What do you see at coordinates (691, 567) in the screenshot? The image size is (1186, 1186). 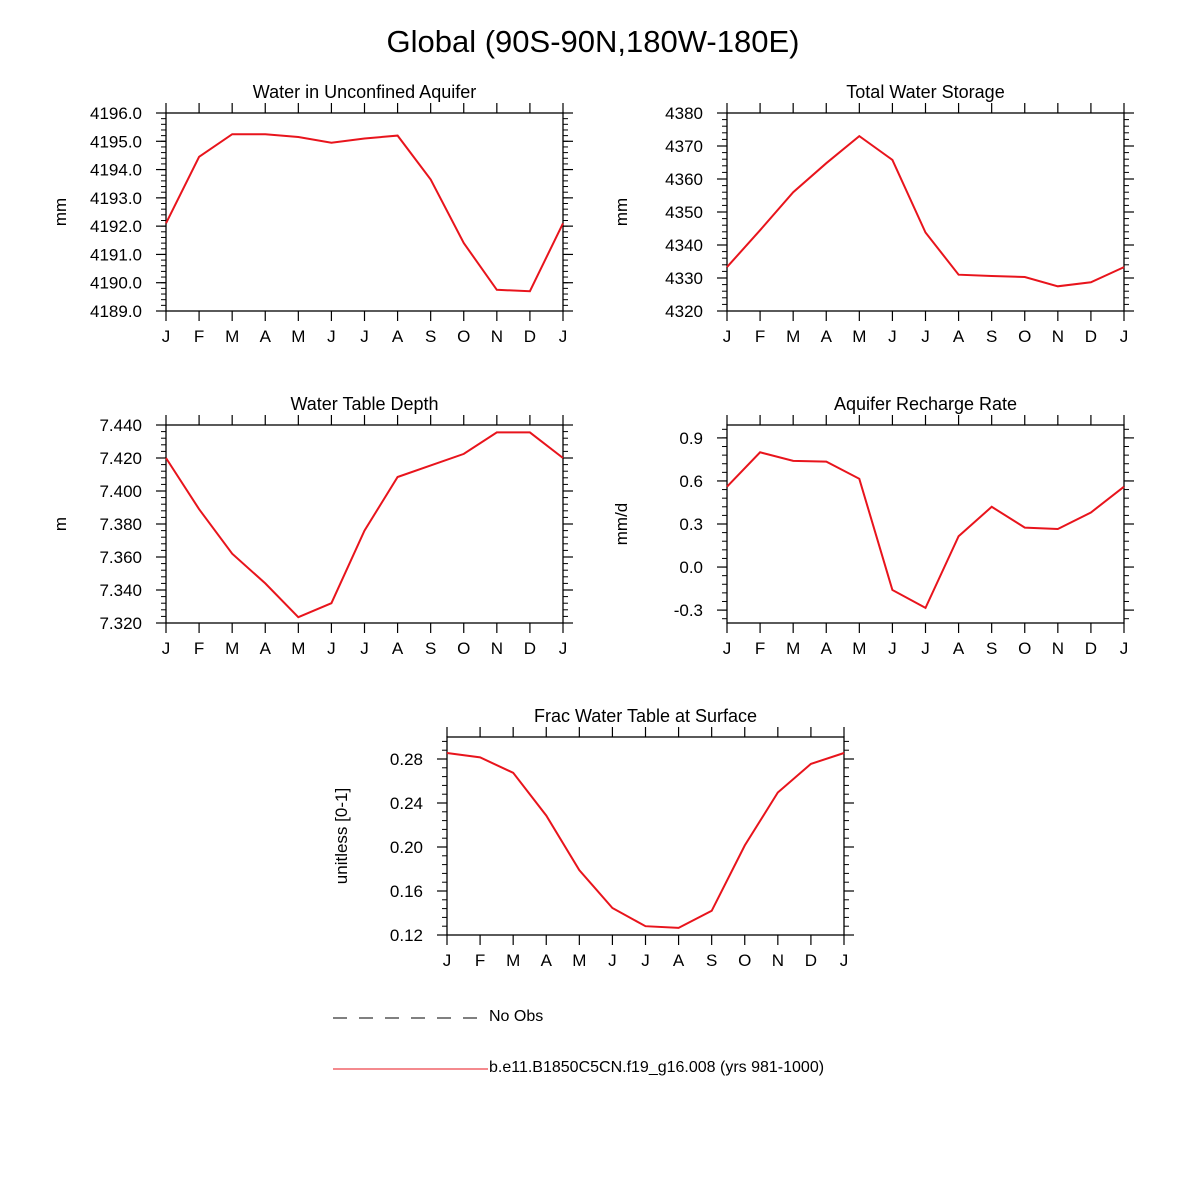 I see `y-tick-label: 0.0` at bounding box center [691, 567].